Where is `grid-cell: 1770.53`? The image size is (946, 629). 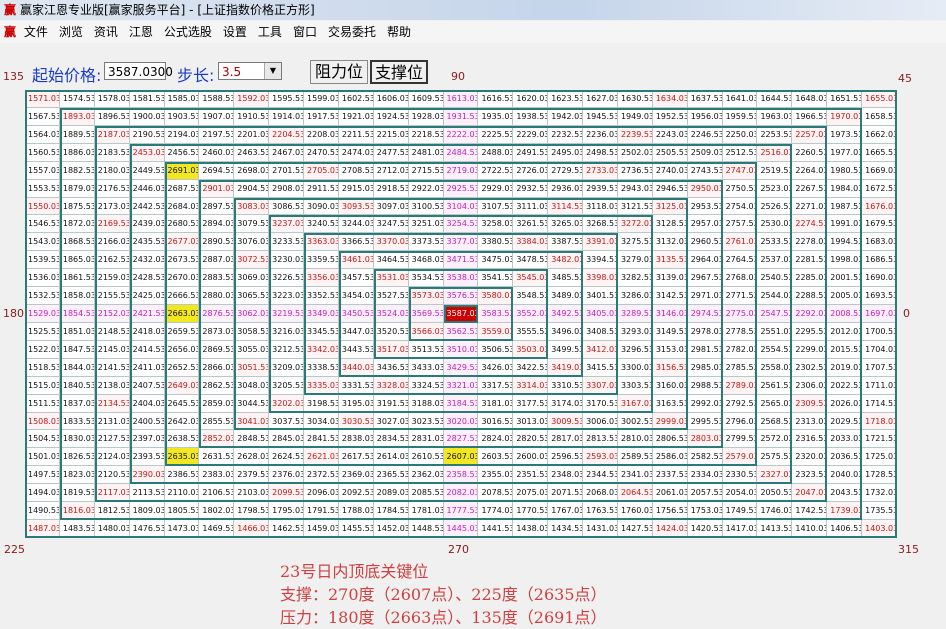 grid-cell: 1770.53 is located at coordinates (531, 511).